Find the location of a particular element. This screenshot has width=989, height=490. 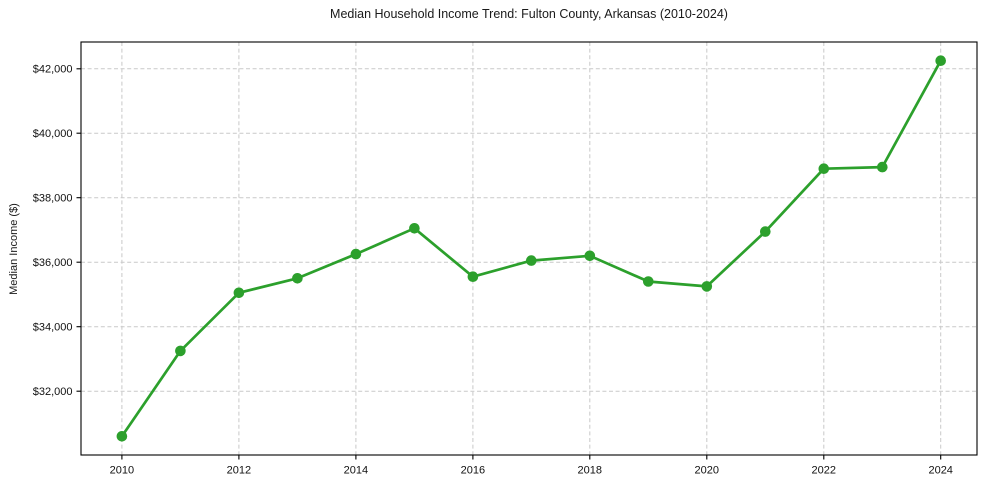

data-point-2016 is located at coordinates (473, 277).